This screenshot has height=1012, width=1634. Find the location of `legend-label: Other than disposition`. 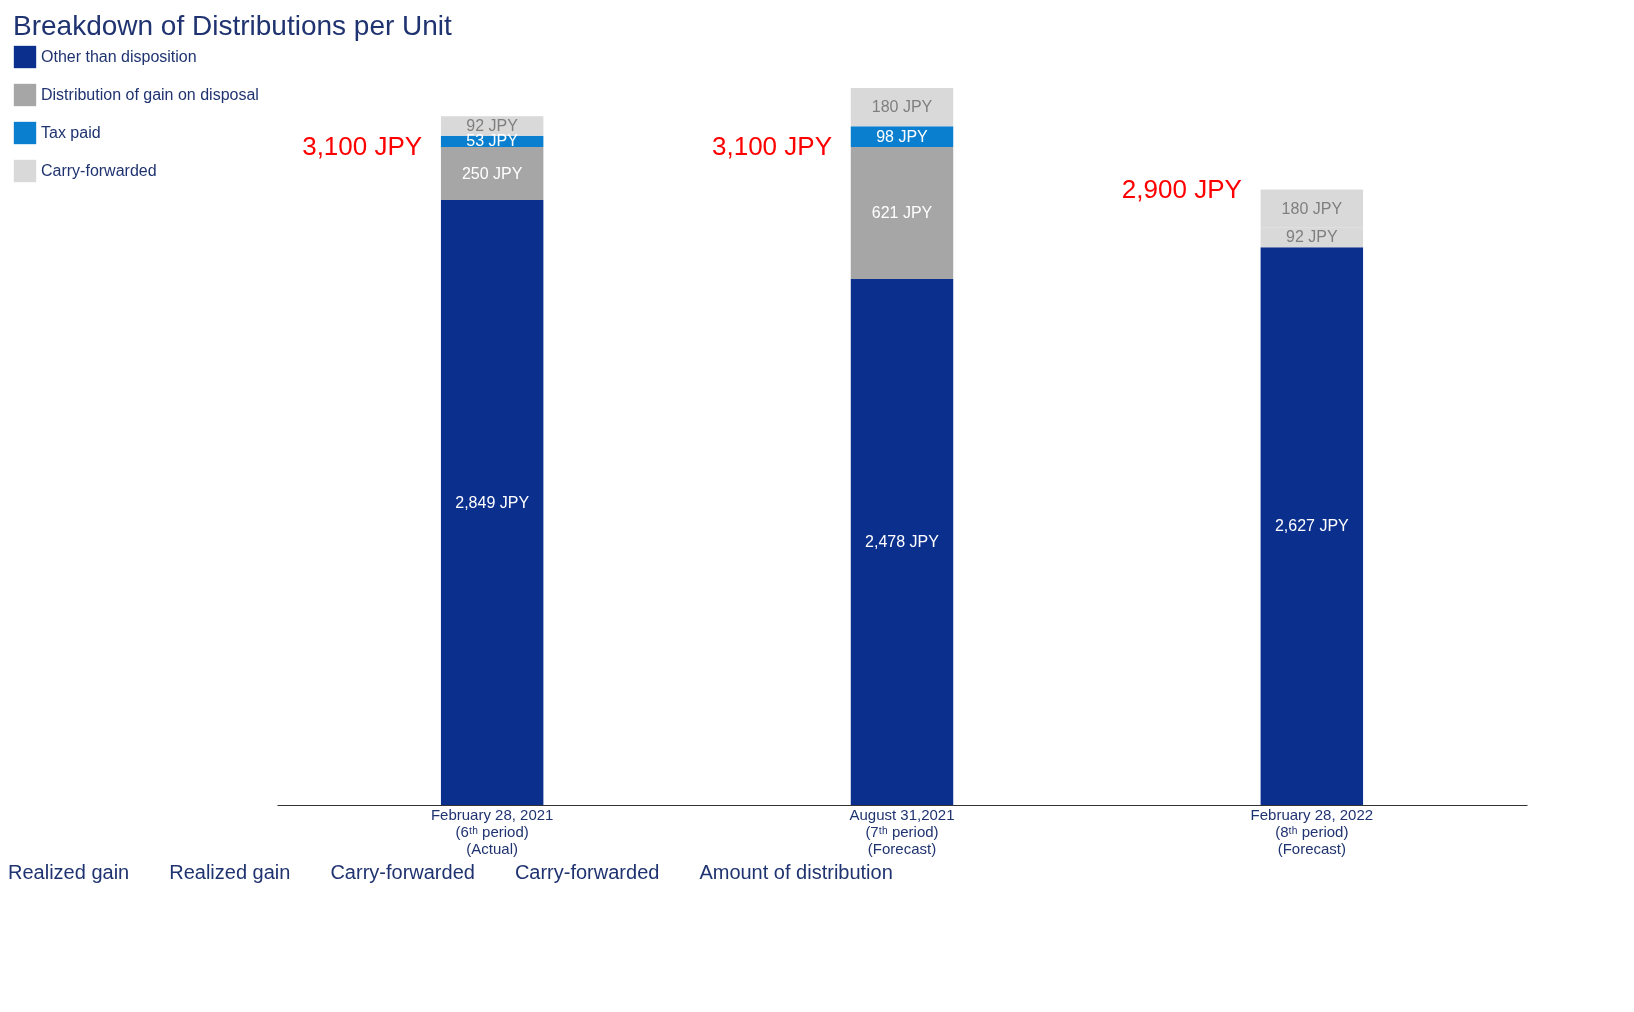

legend-label: Other than disposition is located at coordinates (119, 56).